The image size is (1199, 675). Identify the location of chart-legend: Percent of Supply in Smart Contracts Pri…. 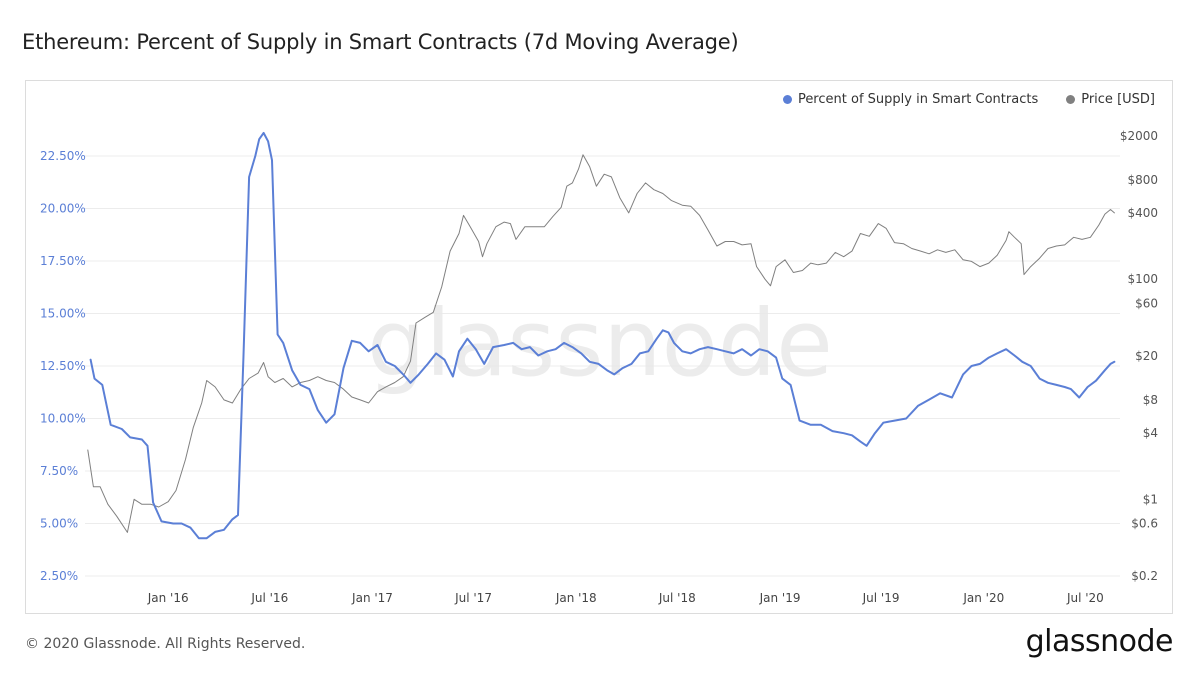
(968, 99).